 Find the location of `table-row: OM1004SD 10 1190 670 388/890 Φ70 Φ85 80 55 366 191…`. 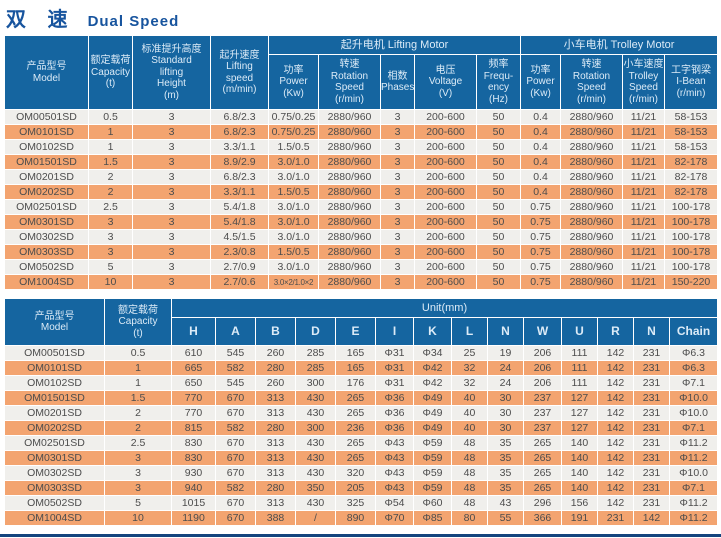

table-row: OM1004SD 10 1190 670 388/890 Φ70 Φ85 80 55 366 191… is located at coordinates (361, 518).